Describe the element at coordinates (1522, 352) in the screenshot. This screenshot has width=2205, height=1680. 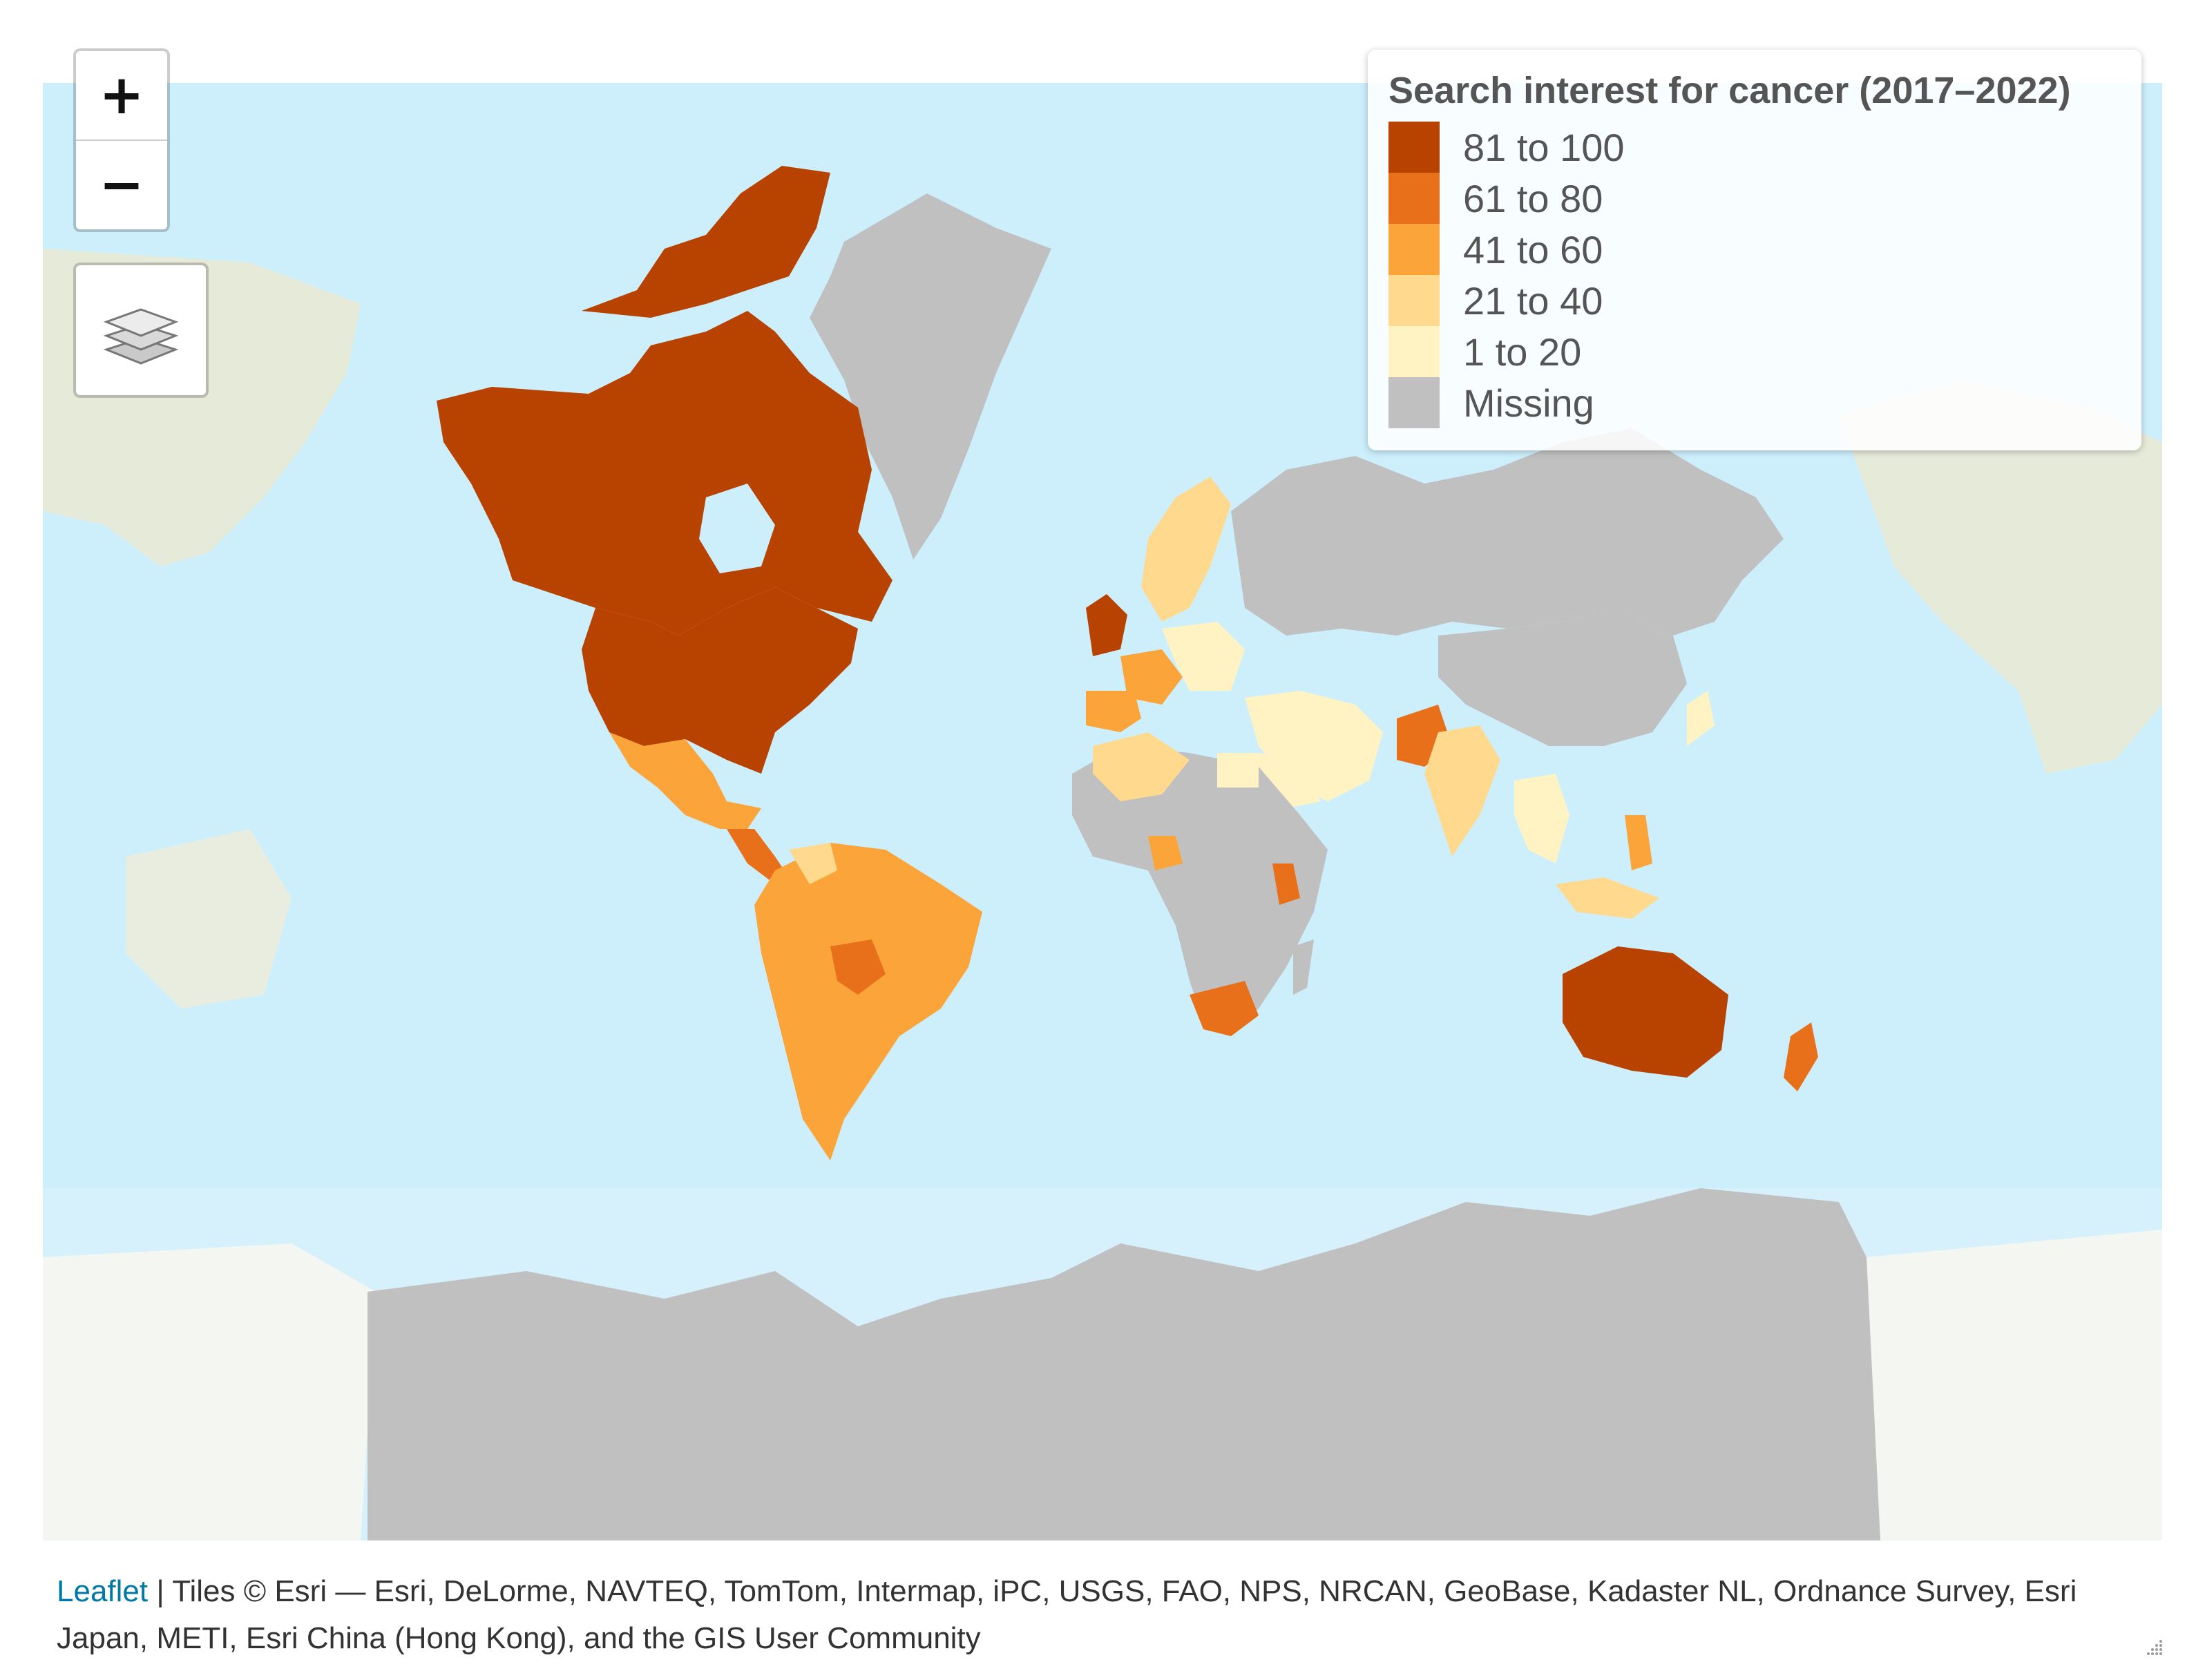
I see `legend-label: 1 to 20` at that location.